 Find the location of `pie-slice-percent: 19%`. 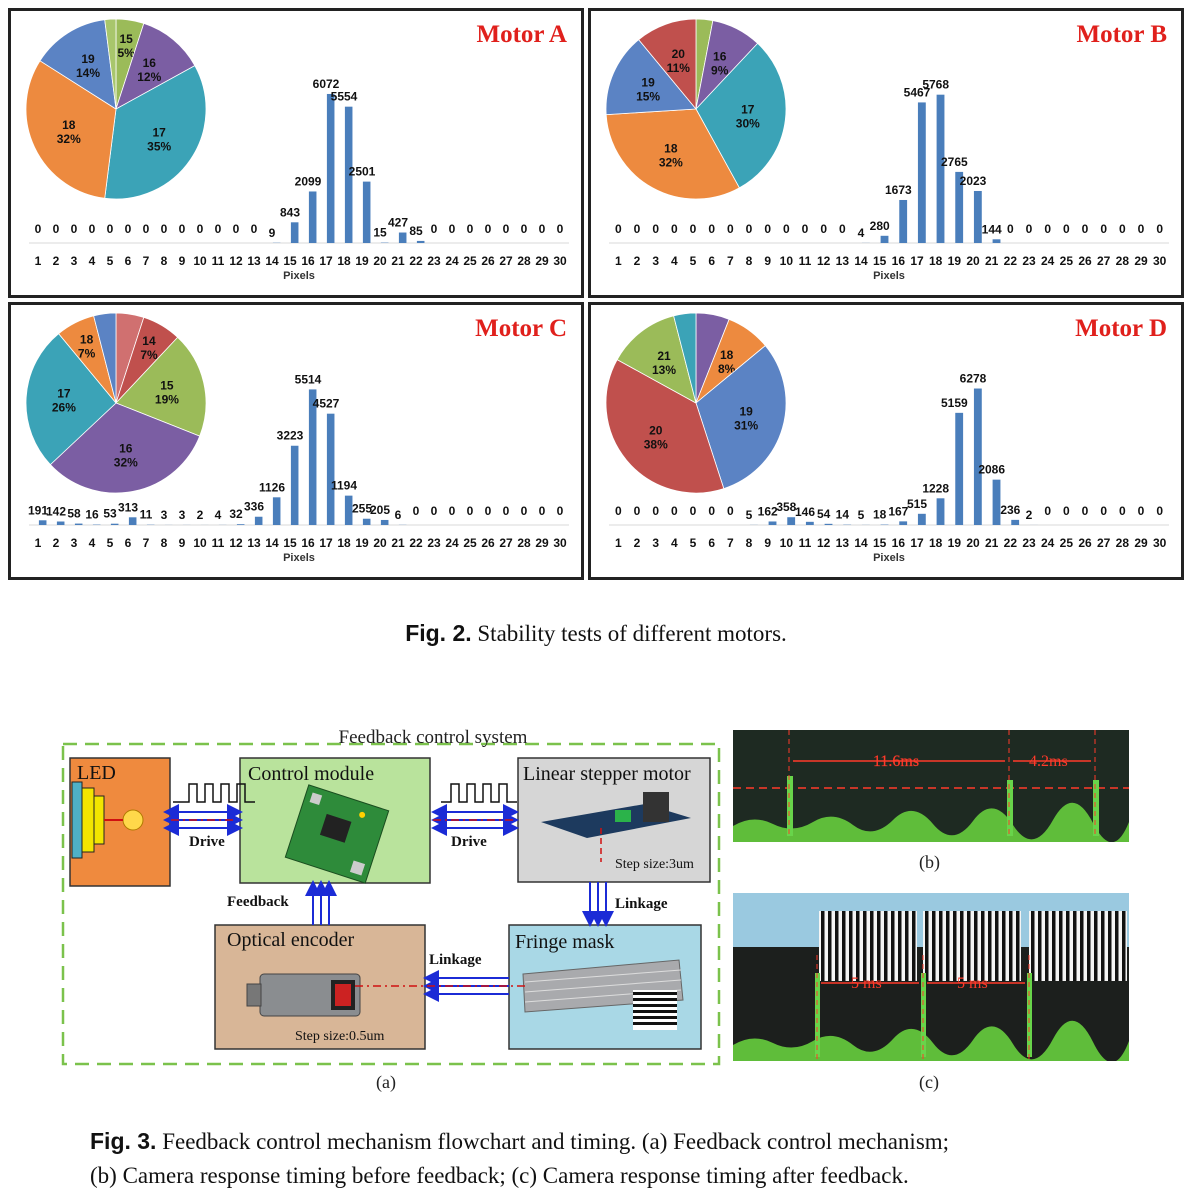

pie-slice-percent: 19% is located at coordinates (167, 400).